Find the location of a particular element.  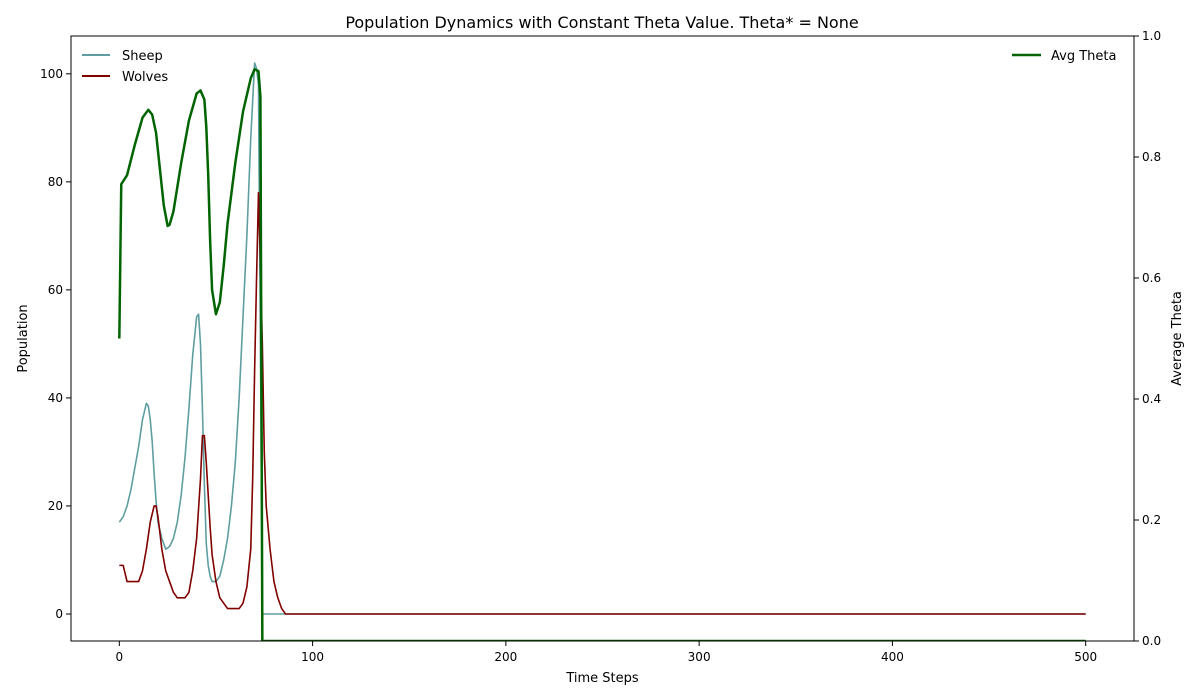

y-tick-label-left: 80 is located at coordinates (55, 182).